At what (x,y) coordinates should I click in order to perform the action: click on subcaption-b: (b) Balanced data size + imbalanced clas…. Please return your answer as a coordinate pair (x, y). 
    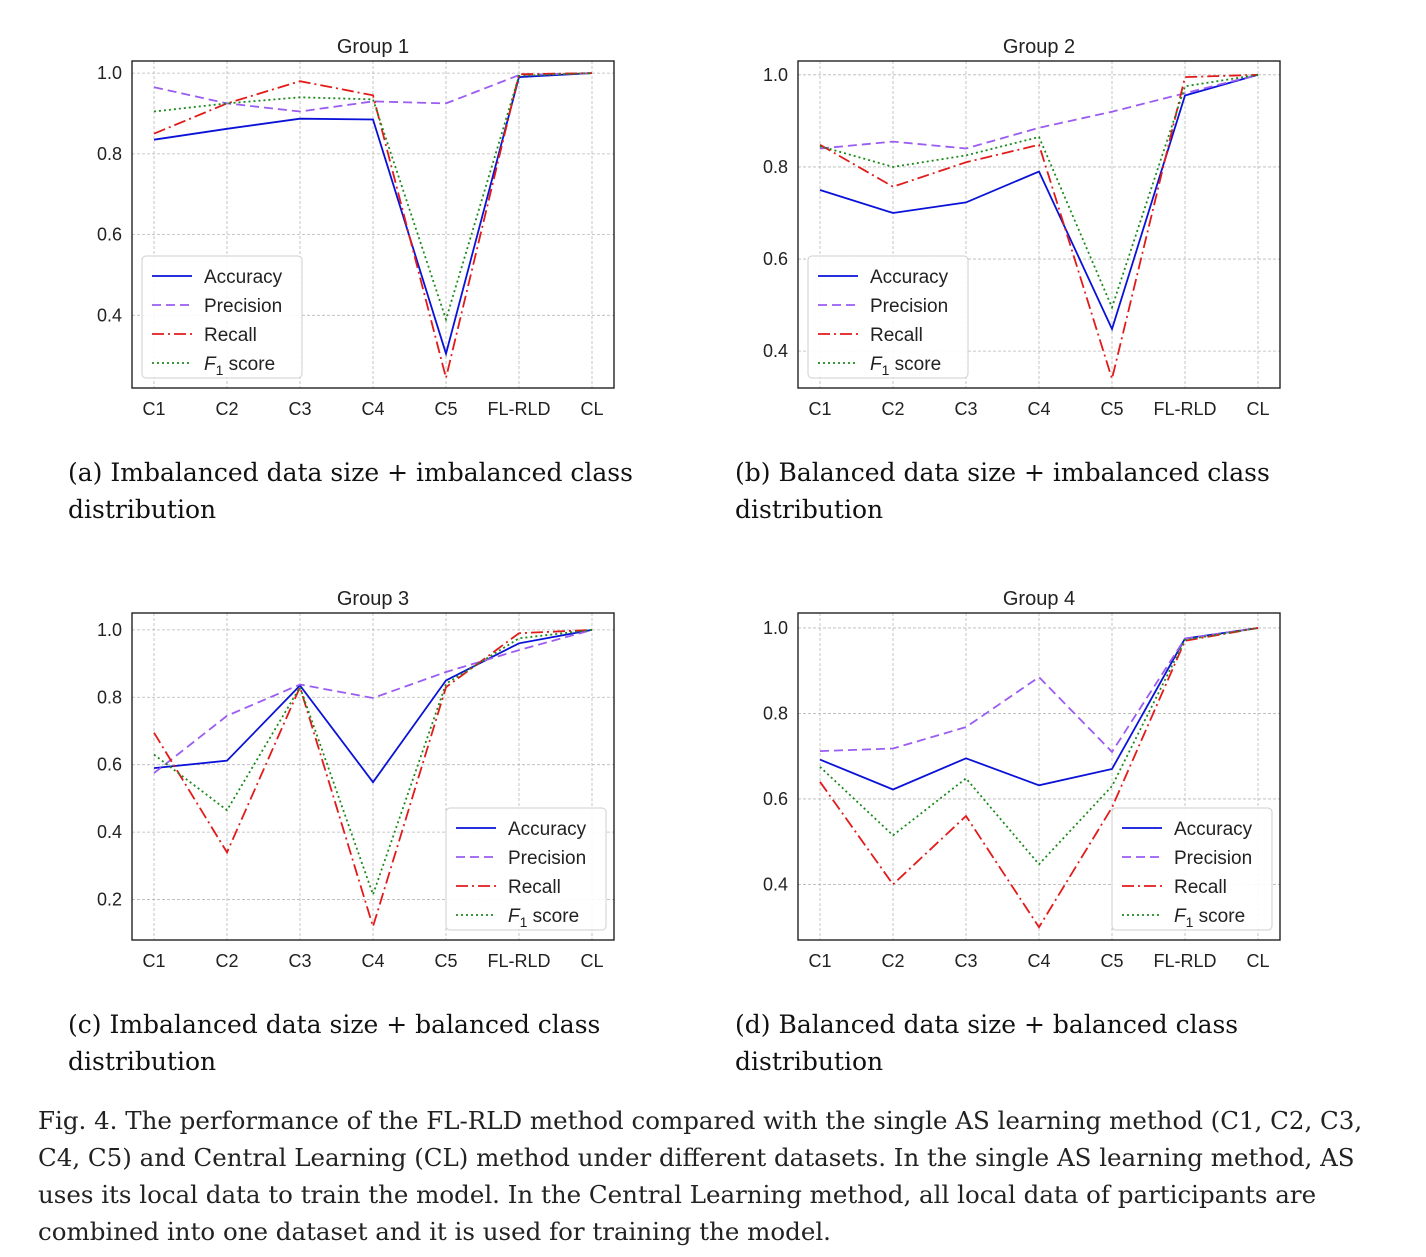
    Looking at the image, I should click on (1002, 491).